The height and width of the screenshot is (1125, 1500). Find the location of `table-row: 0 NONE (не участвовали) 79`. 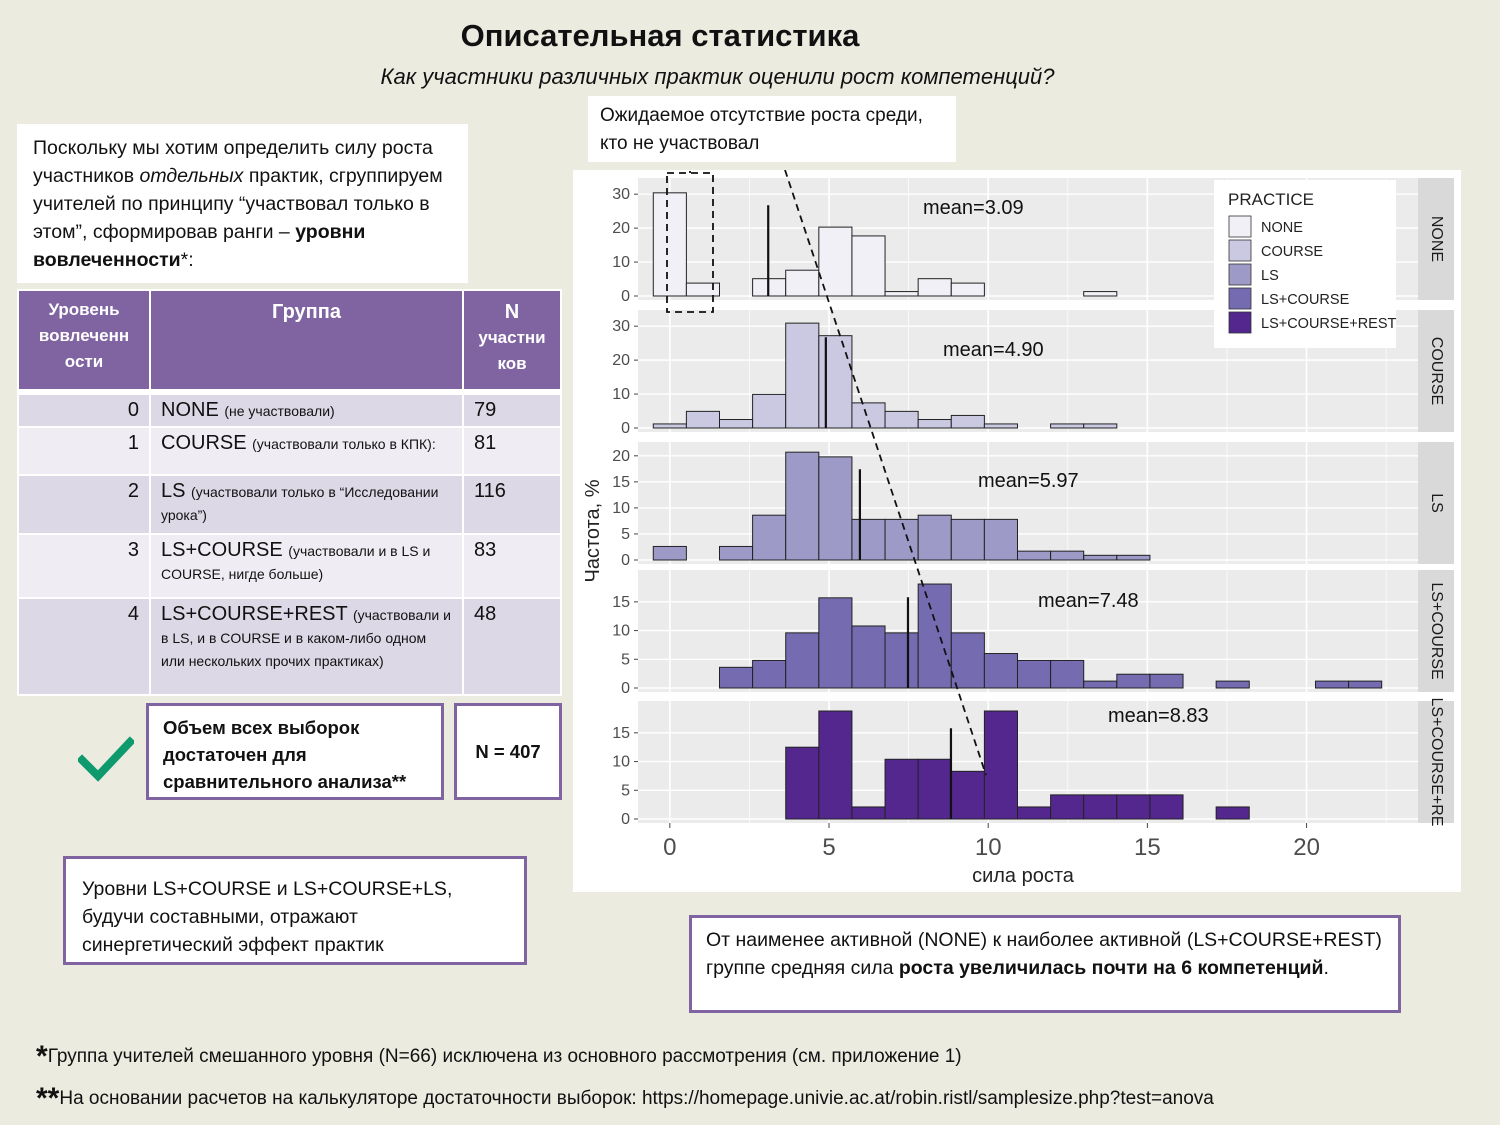

table-row: 0 NONE (не участвовали) 79 is located at coordinates (289, 408).